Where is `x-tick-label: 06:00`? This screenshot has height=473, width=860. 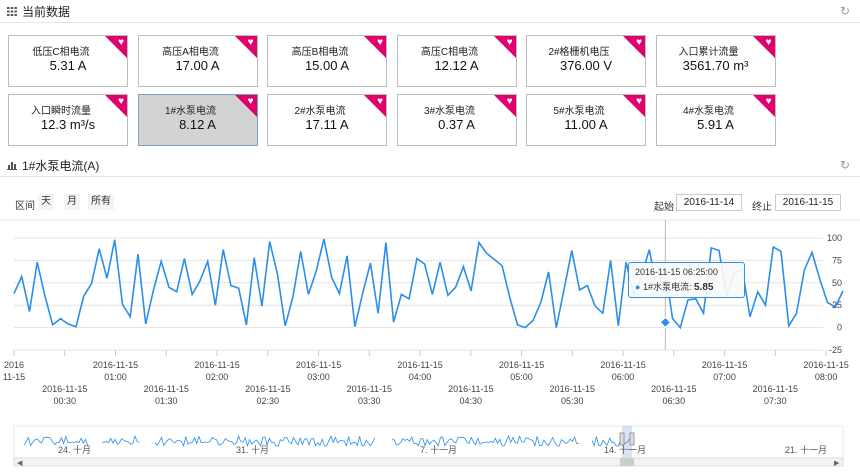
x-tick-label: 06:00 is located at coordinates (623, 377).